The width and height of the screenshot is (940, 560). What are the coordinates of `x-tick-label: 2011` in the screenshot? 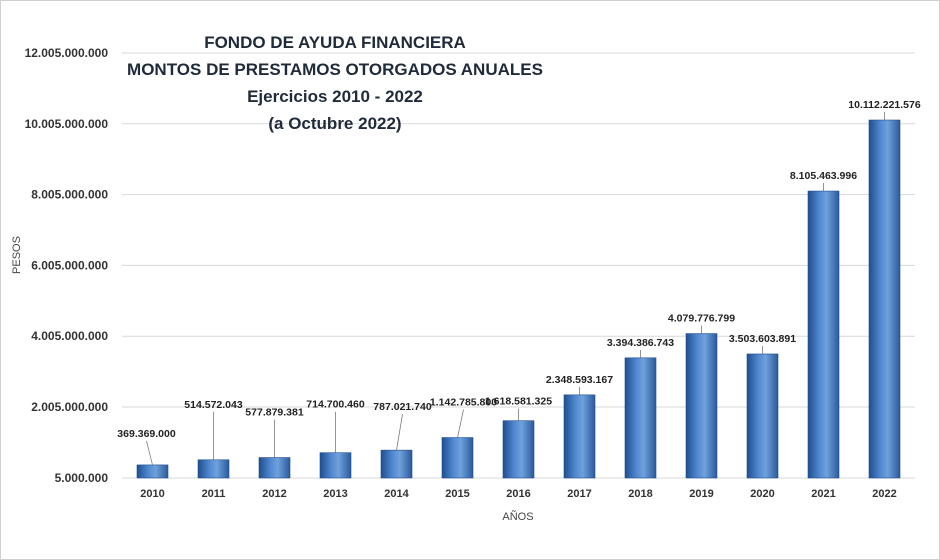 It's located at (214, 494).